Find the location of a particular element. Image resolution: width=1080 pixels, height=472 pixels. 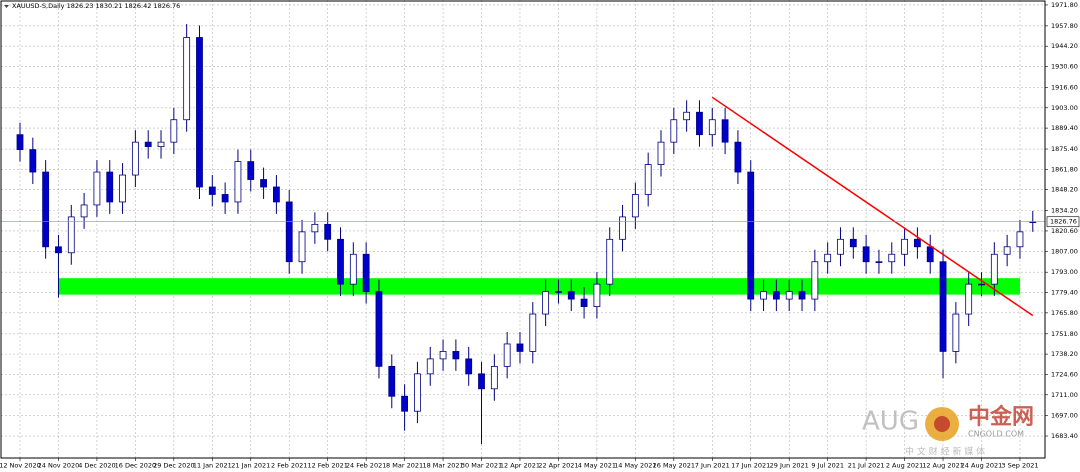

x-tick-label: 24 Aug 2021 is located at coordinates (982, 466).